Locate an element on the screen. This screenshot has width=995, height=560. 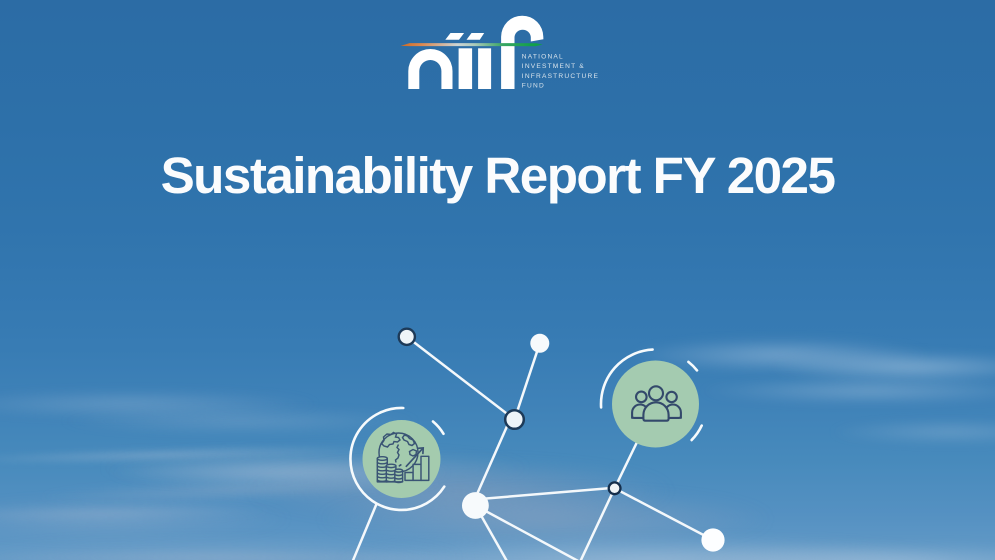
svg-text: INVESTMENT & is located at coordinates (553, 66).